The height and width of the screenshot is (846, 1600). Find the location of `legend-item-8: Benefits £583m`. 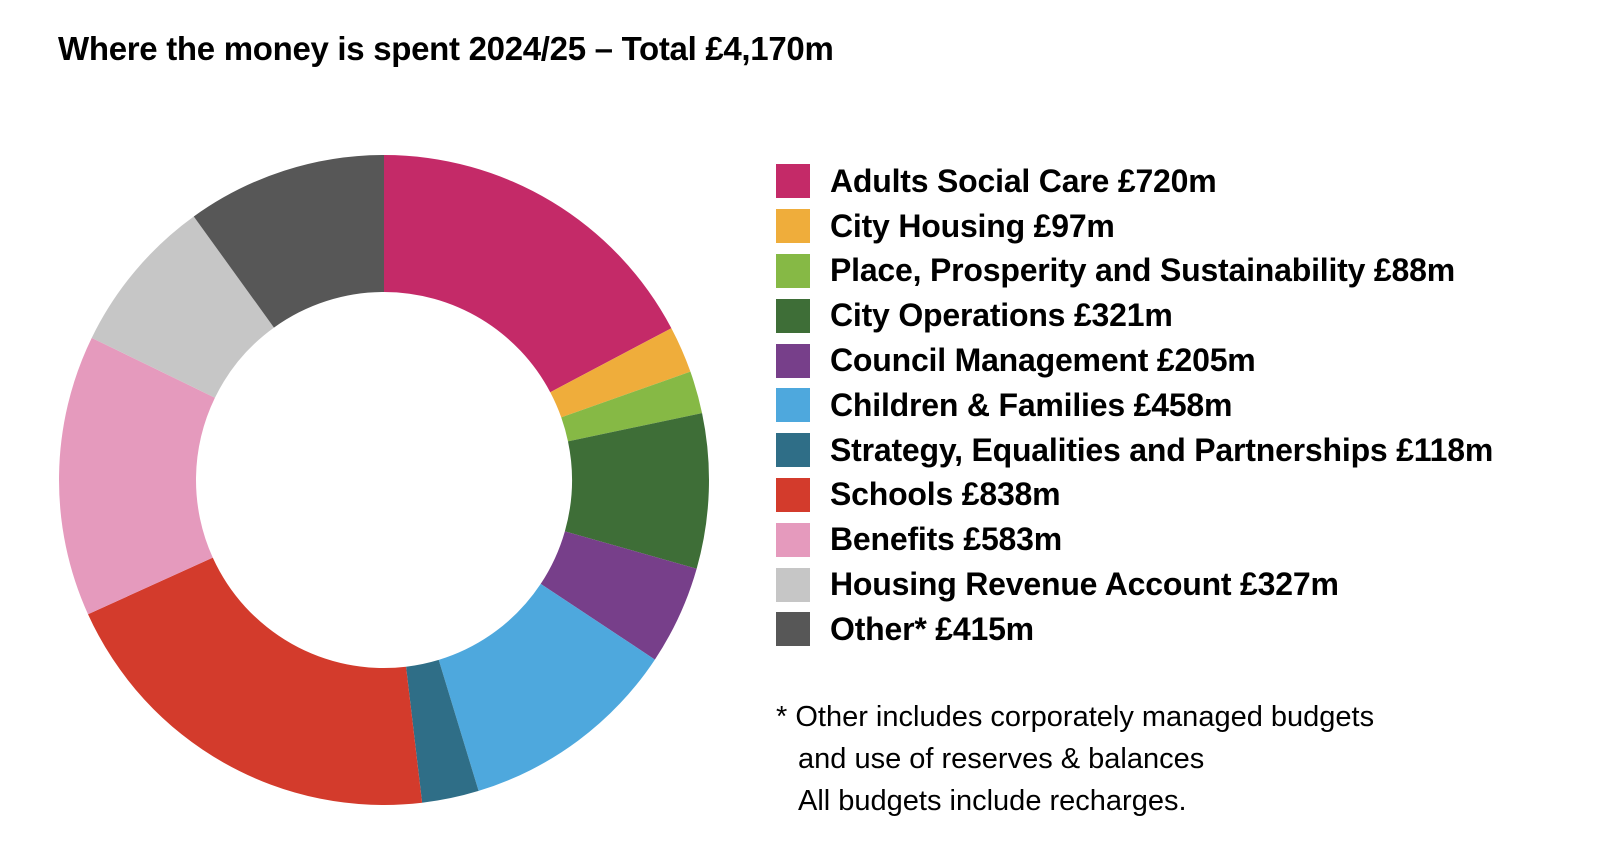

legend-item-8: Benefits £583m is located at coordinates (1134, 539).